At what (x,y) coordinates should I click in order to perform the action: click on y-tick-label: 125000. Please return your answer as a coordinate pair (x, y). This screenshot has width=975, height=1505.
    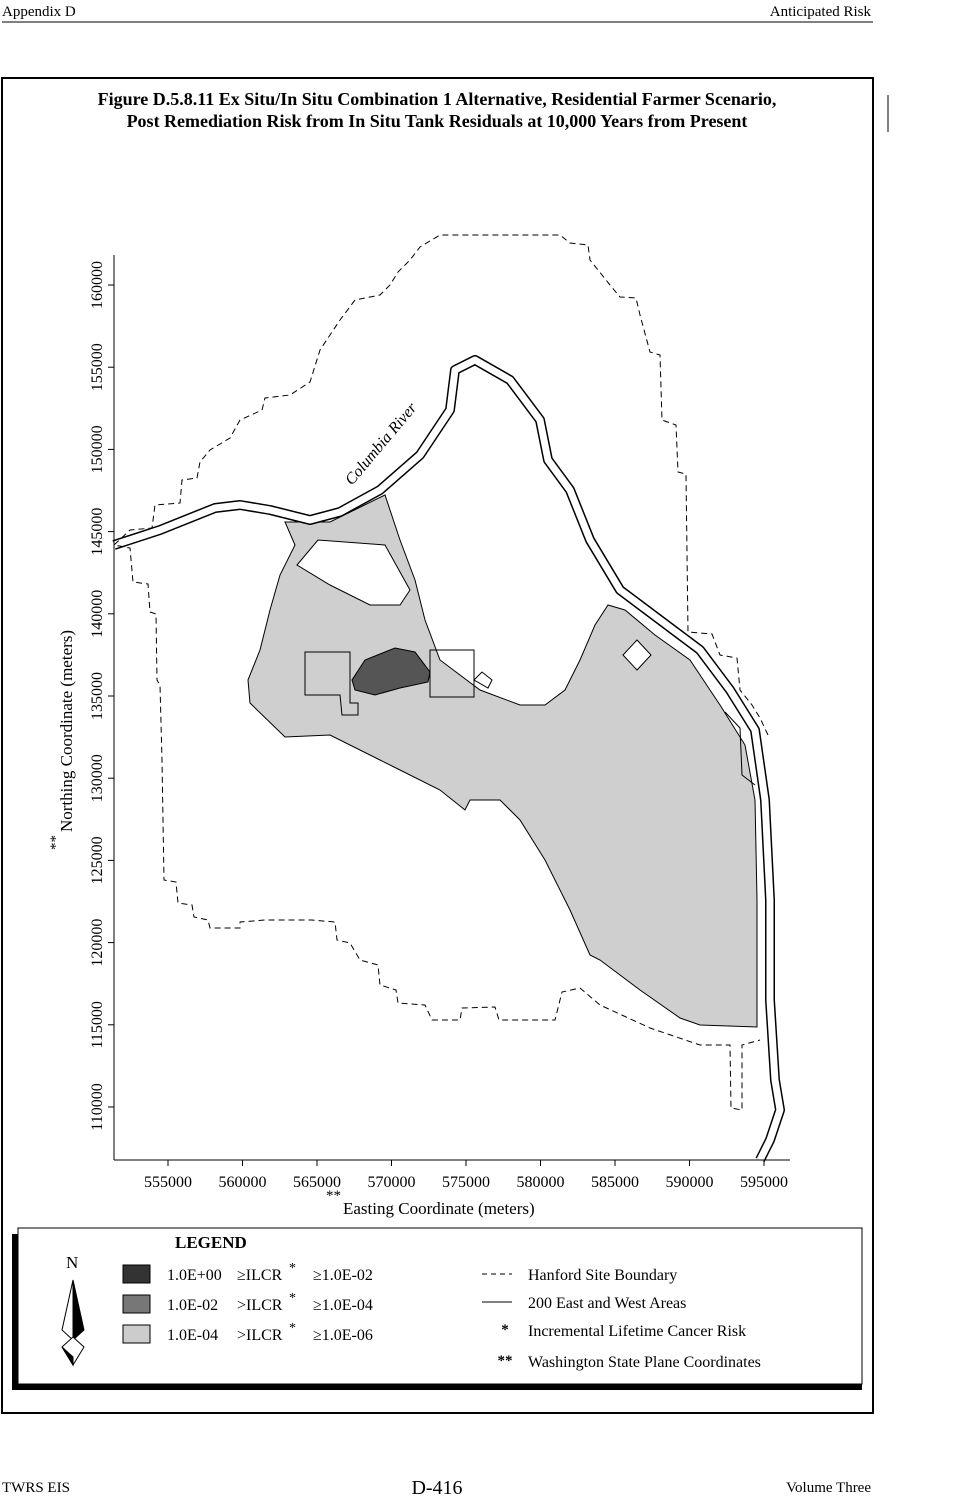
    Looking at the image, I should click on (97, 860).